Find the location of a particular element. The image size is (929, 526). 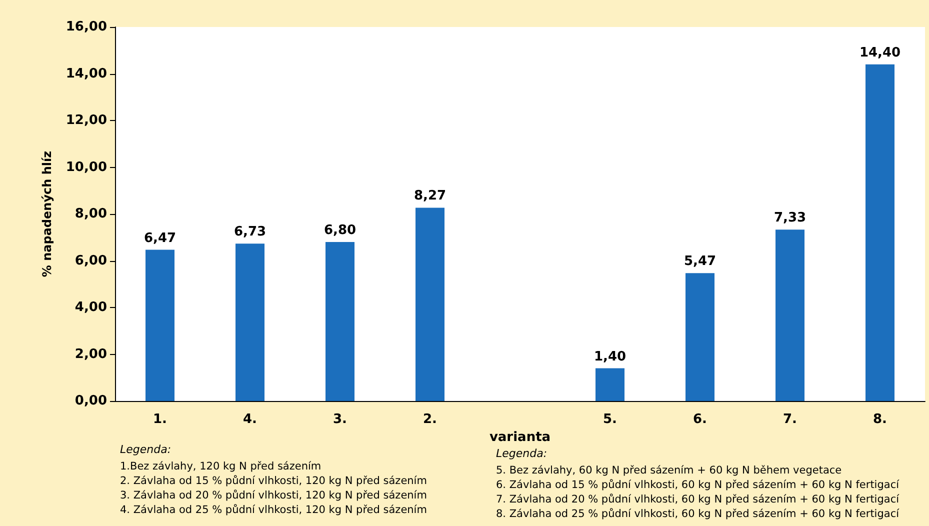

y-tick-label: 0,00 is located at coordinates (90, 401).